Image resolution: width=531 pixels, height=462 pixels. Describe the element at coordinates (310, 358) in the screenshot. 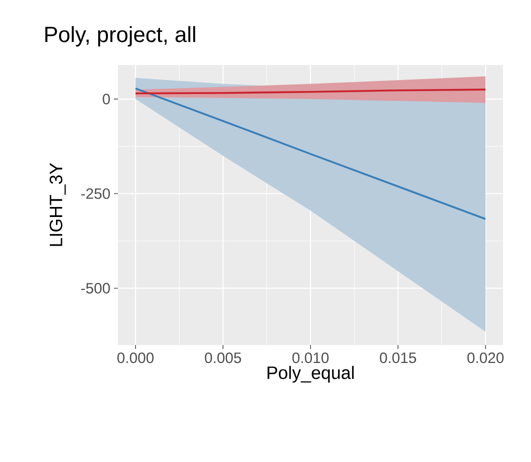

I see `x-tick-label: 0.010` at that location.